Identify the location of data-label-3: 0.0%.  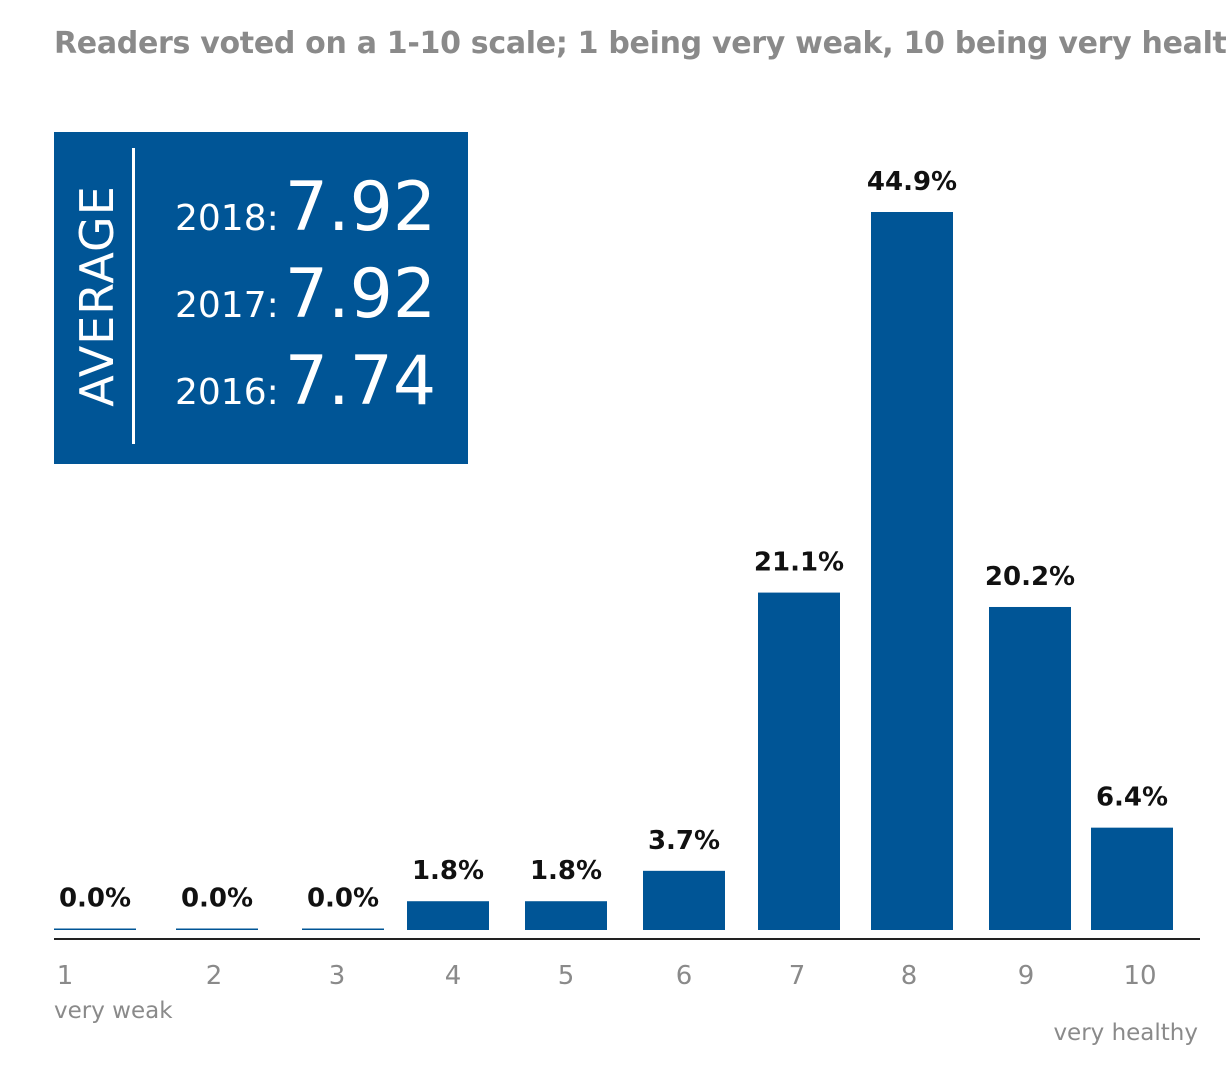
(343, 899).